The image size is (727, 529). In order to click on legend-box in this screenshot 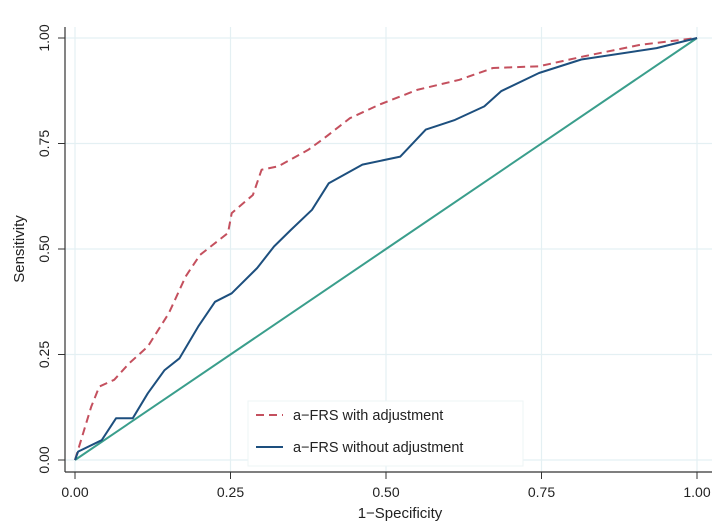, I will do `click(385, 433)`.